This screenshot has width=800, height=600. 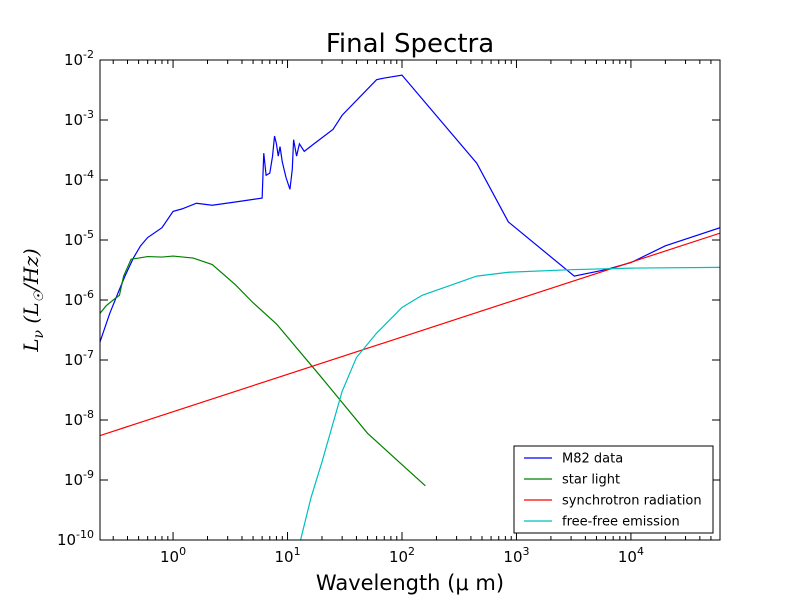 What do you see at coordinates (621, 522) in the screenshot?
I see `legend-label-3: free-free emission` at bounding box center [621, 522].